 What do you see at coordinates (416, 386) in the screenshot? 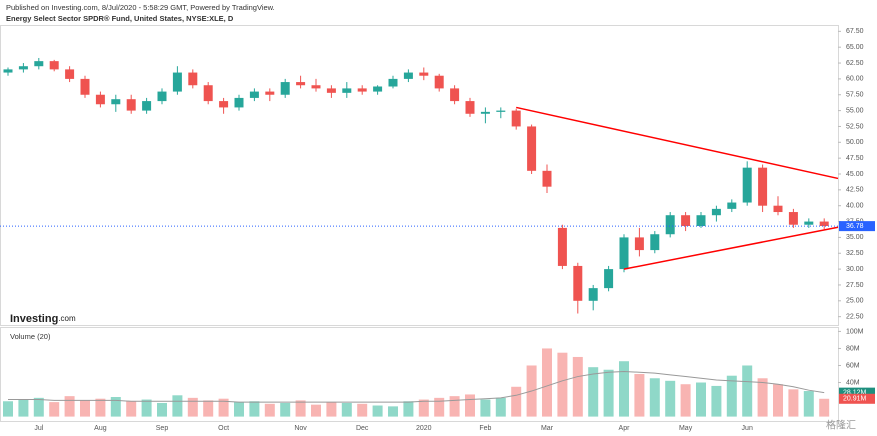
I see `volume-ma` at bounding box center [416, 386].